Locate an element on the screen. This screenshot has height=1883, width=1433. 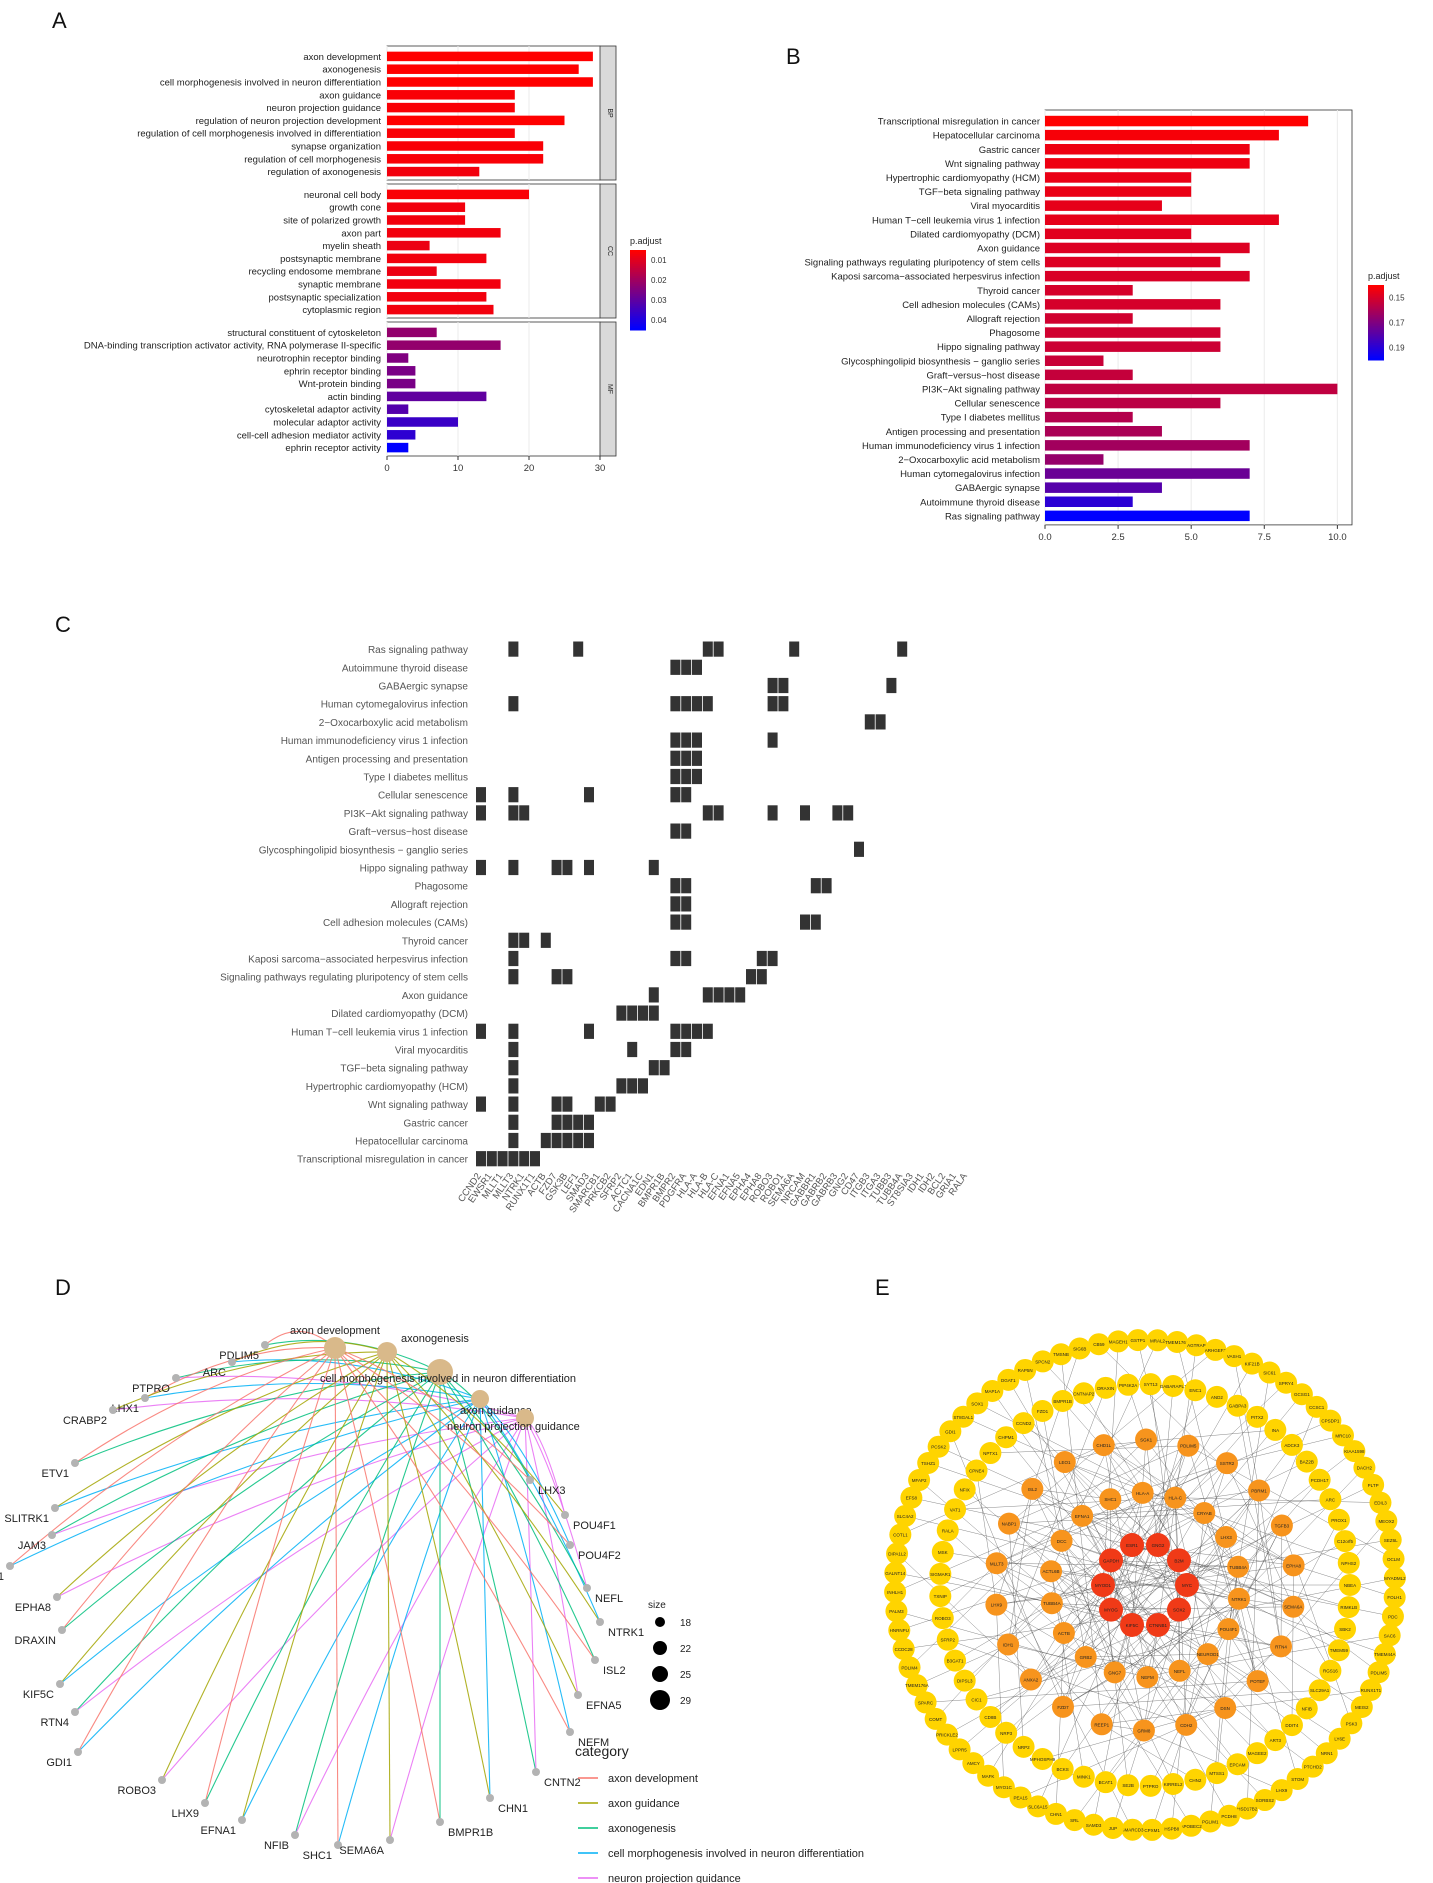
category-label: neurotrophin receptor binding is located at coordinates (319, 359).